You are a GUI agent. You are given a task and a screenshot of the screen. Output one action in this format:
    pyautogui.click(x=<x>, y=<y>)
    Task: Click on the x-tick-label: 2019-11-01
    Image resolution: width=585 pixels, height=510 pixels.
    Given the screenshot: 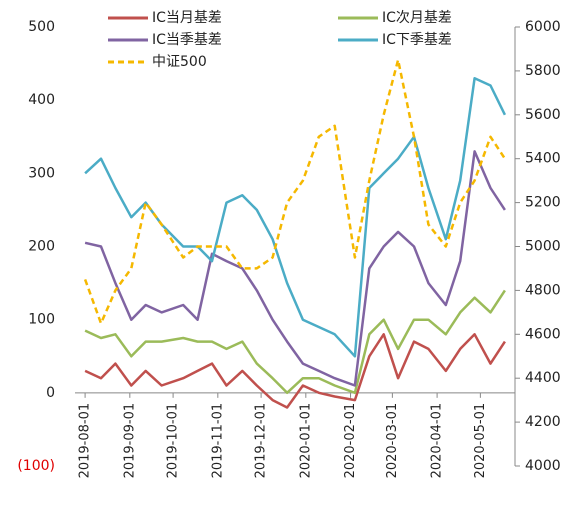 What is the action you would take?
    pyautogui.click(x=217, y=441)
    